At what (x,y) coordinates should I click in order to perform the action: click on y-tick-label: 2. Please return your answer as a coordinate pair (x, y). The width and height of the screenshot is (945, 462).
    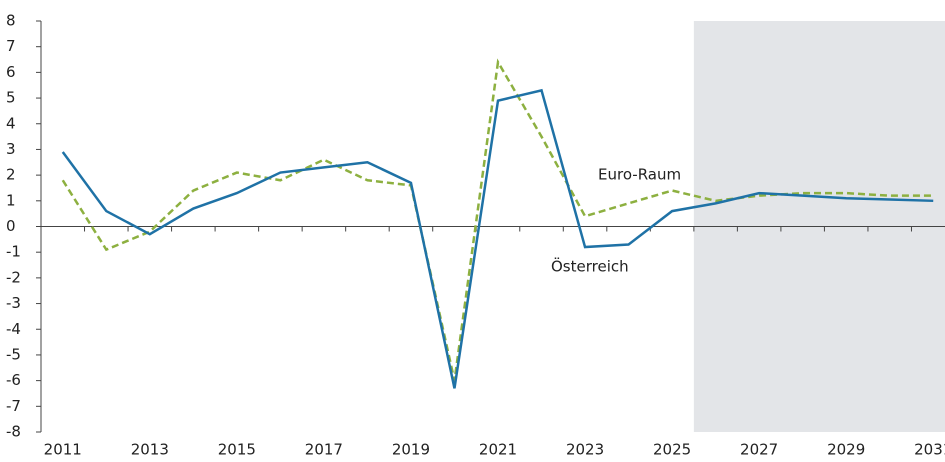
    Looking at the image, I should click on (11, 175).